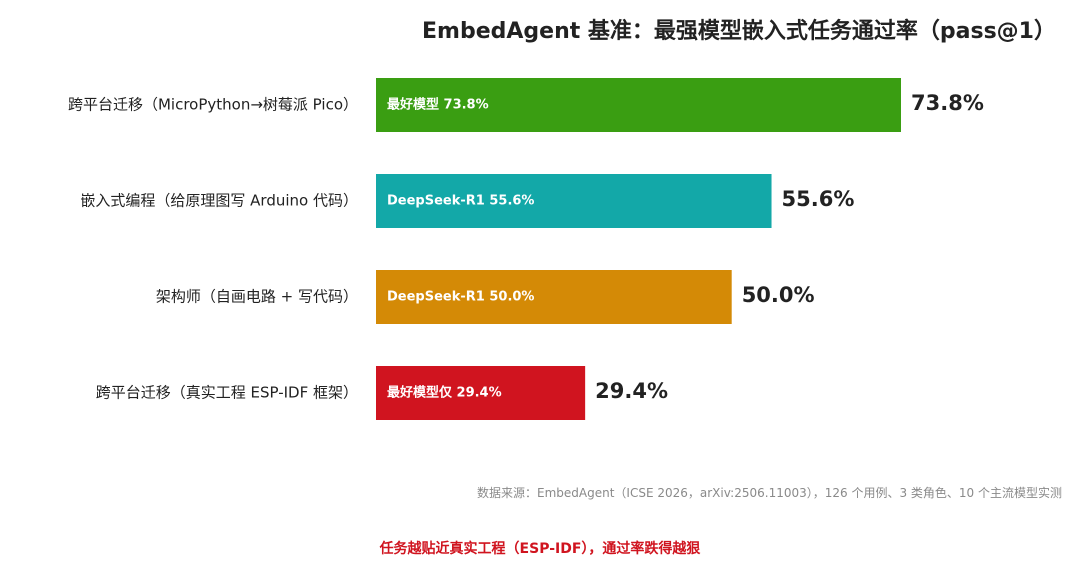 Image resolution: width=1080 pixels, height=576 pixels. I want to click on chart-title: EmbedAgent 基准：最强模型嵌入式任务通过率（pass@1）, so click(739, 31).